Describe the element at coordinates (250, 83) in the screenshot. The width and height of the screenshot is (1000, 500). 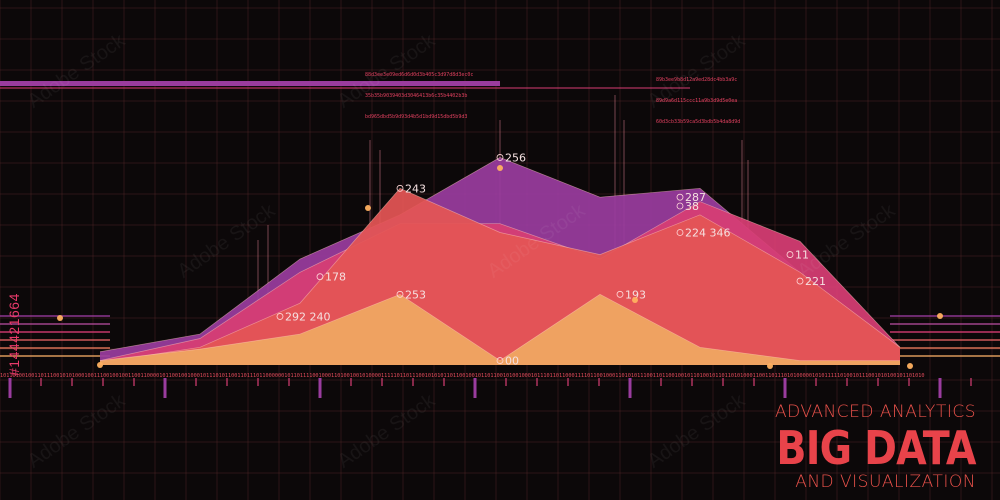
I see `top-bar` at that location.